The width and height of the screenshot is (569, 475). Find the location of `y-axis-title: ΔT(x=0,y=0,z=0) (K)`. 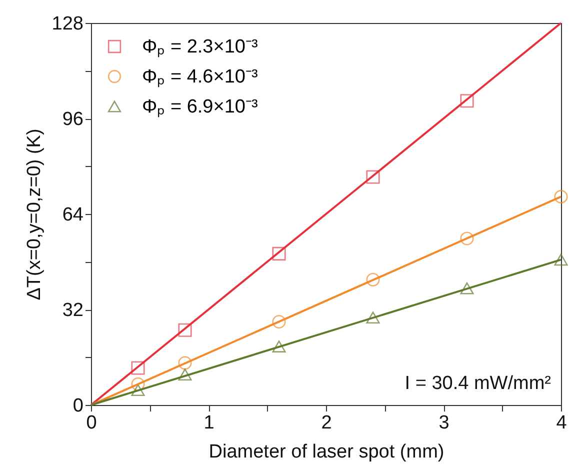

y-axis-title: ΔT(x=0,y=0,z=0) (K) is located at coordinates (34, 214).